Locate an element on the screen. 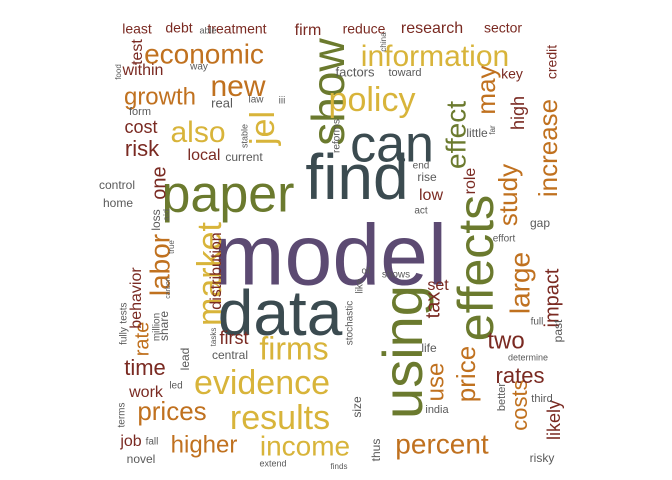 This screenshot has width=672, height=480. word-real: real is located at coordinates (222, 102).